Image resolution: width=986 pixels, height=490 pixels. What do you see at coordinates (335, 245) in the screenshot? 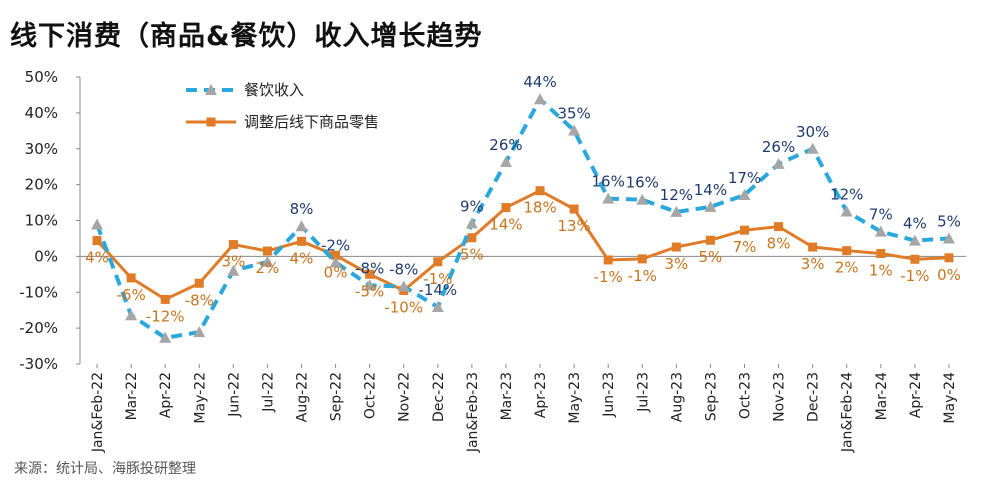
I see `dining-data-label: -2%` at bounding box center [335, 245].